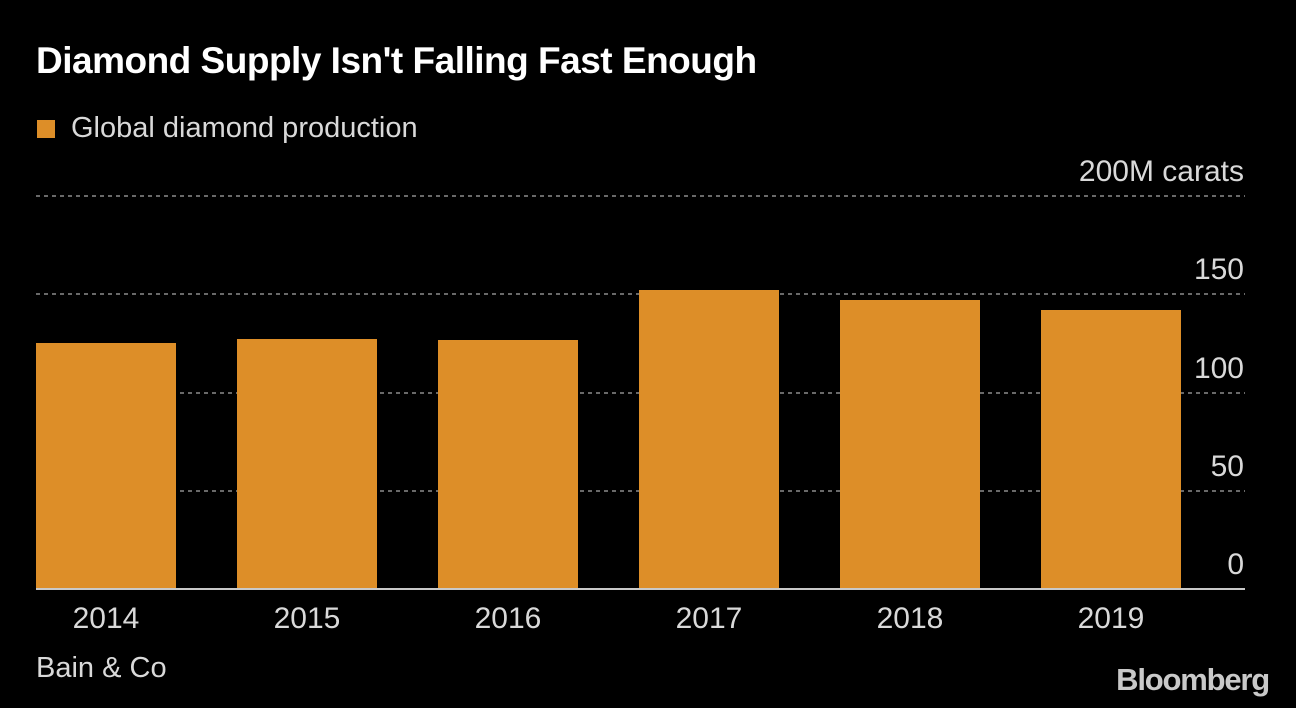  I want to click on x-tick-label-2018: 2018, so click(910, 618).